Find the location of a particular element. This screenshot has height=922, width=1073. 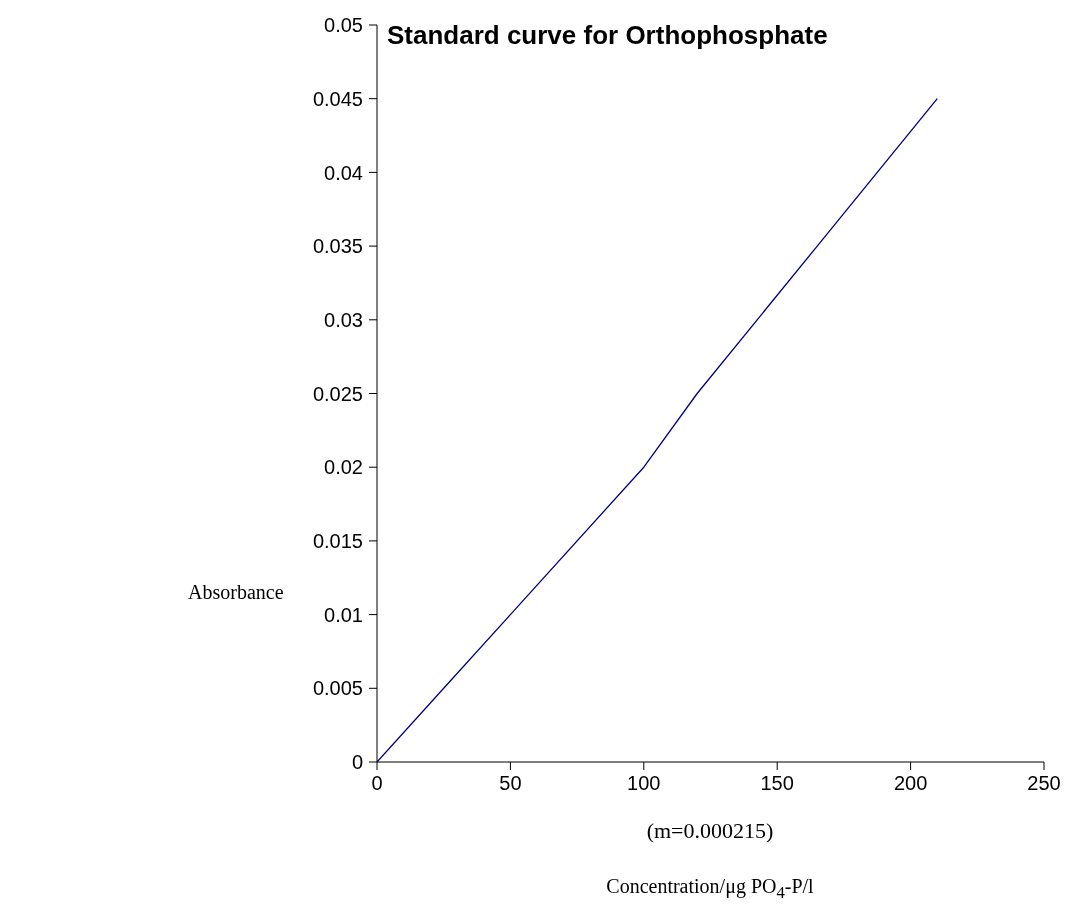

y-tick-label: 0.005 is located at coordinates (337, 688).